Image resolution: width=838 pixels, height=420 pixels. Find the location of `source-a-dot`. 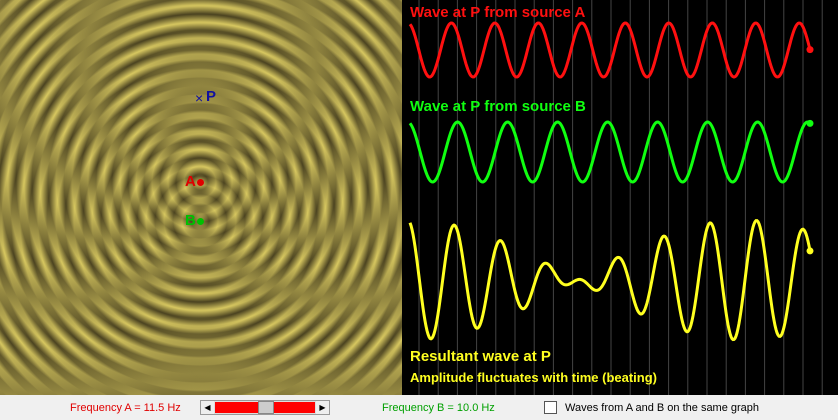

source-a-dot is located at coordinates (200, 182).